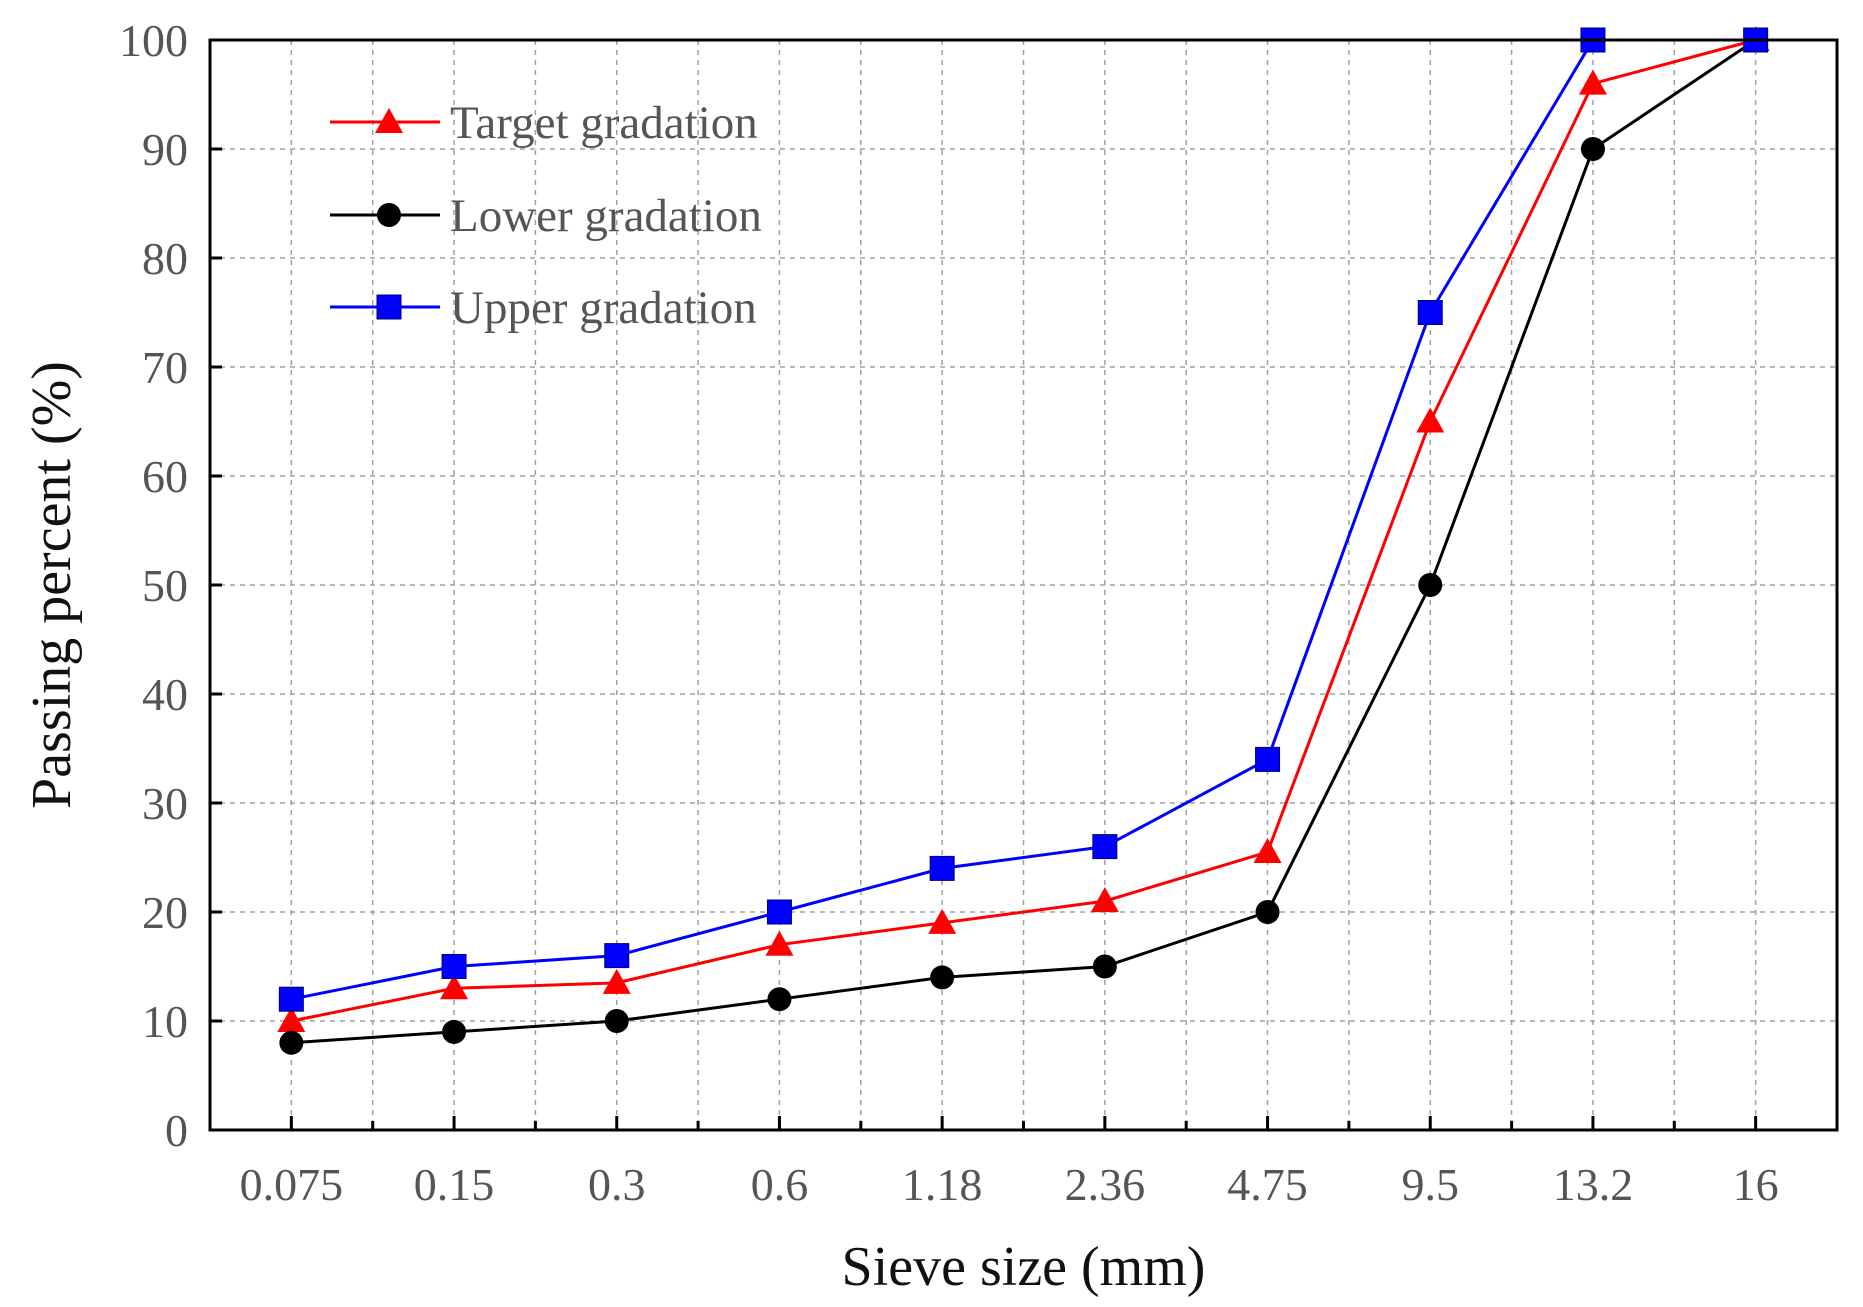  What do you see at coordinates (153, 40) in the screenshot?
I see `y-tick-label: 100` at bounding box center [153, 40].